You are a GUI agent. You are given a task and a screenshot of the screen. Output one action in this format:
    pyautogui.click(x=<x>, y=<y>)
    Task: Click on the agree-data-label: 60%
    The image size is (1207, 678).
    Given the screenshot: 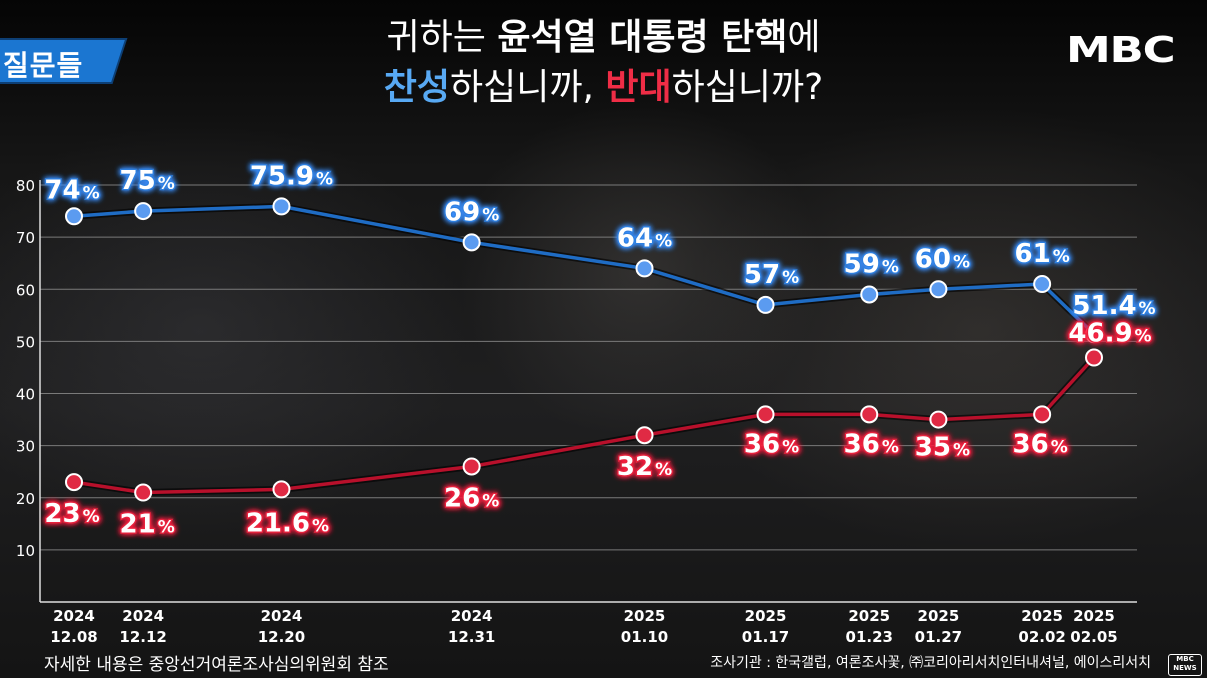 What is the action you would take?
    pyautogui.click(x=942, y=259)
    